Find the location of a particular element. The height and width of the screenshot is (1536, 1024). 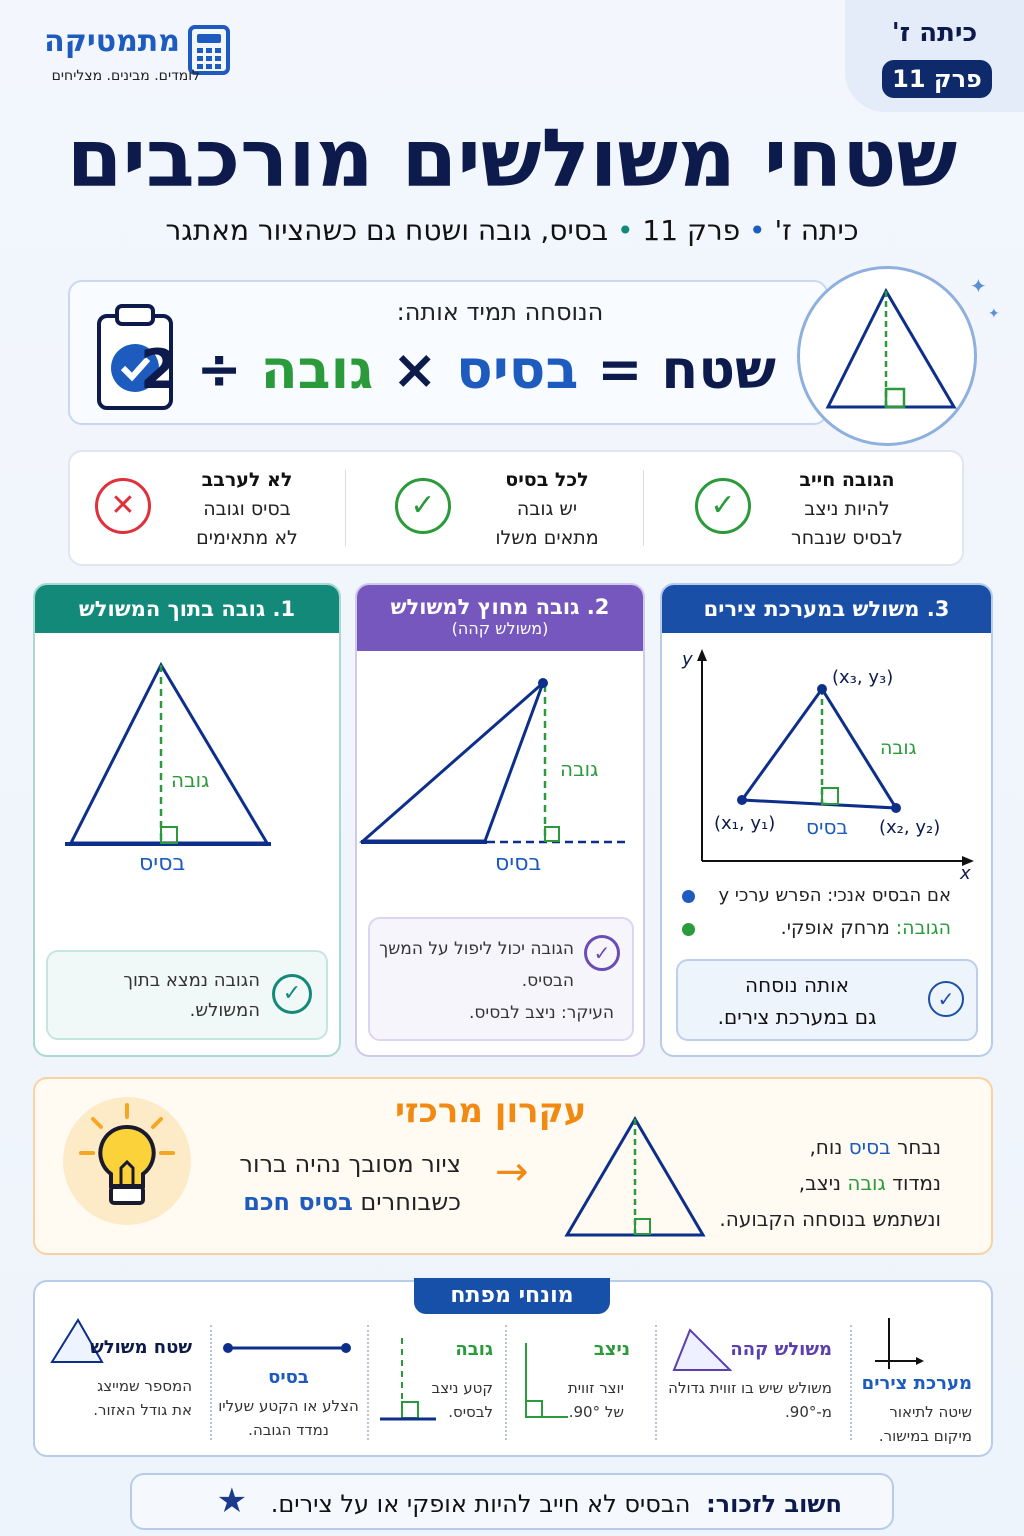

bullet-text: אם הבסיס אנכי: הפרש ערכי y is located at coordinates (834, 895).